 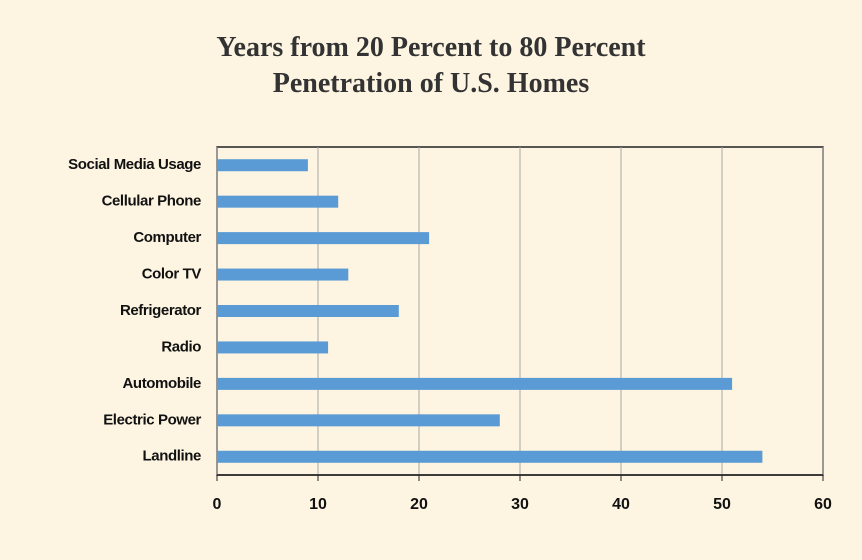 I want to click on y-tick-label: Electric Power, so click(x=152, y=419).